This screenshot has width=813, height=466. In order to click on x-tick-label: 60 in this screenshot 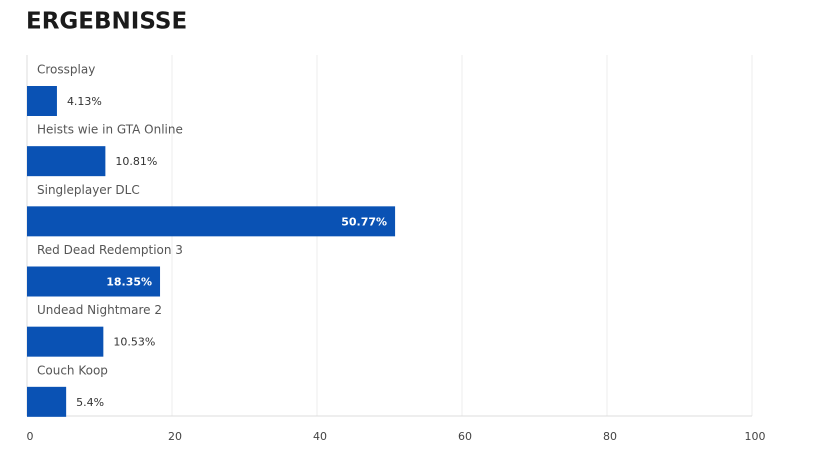, I will do `click(465, 436)`.